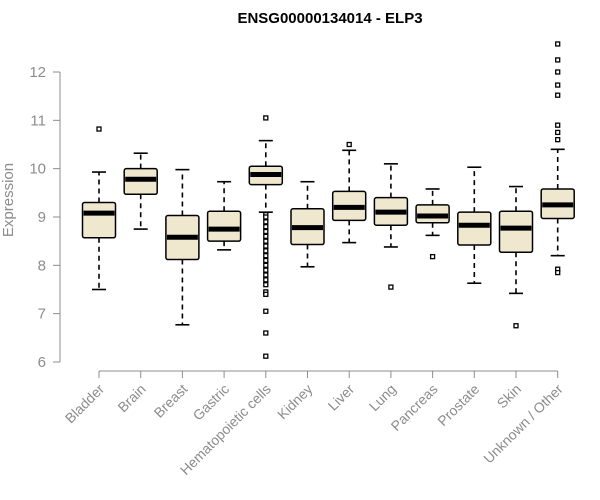  What do you see at coordinates (523, 424) in the screenshot?
I see `x-tick-label: Unknown / Other` at bounding box center [523, 424].